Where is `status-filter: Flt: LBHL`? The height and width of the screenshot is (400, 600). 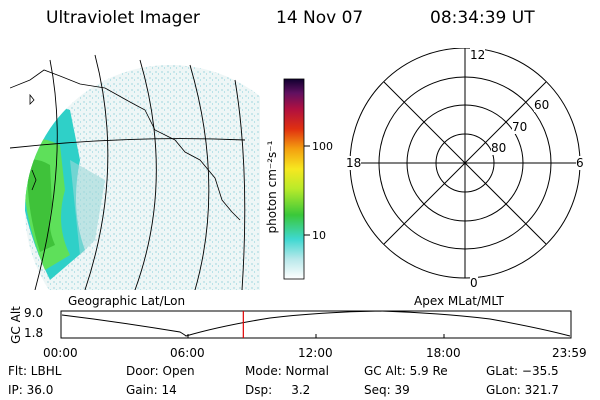 status-filter: Flt: LBHL is located at coordinates (35, 371).